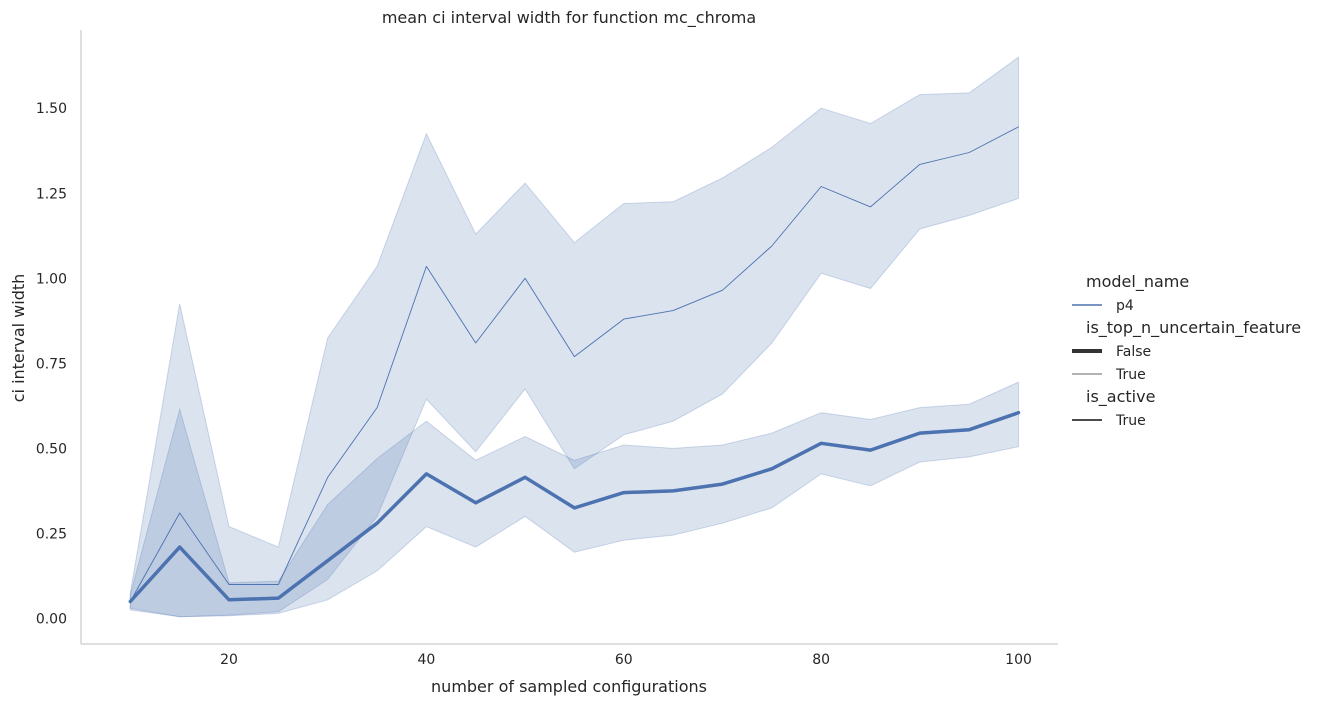 This screenshot has width=1322, height=706. Describe the element at coordinates (51, 279) in the screenshot. I see `y-tick-label: 1.00` at that location.